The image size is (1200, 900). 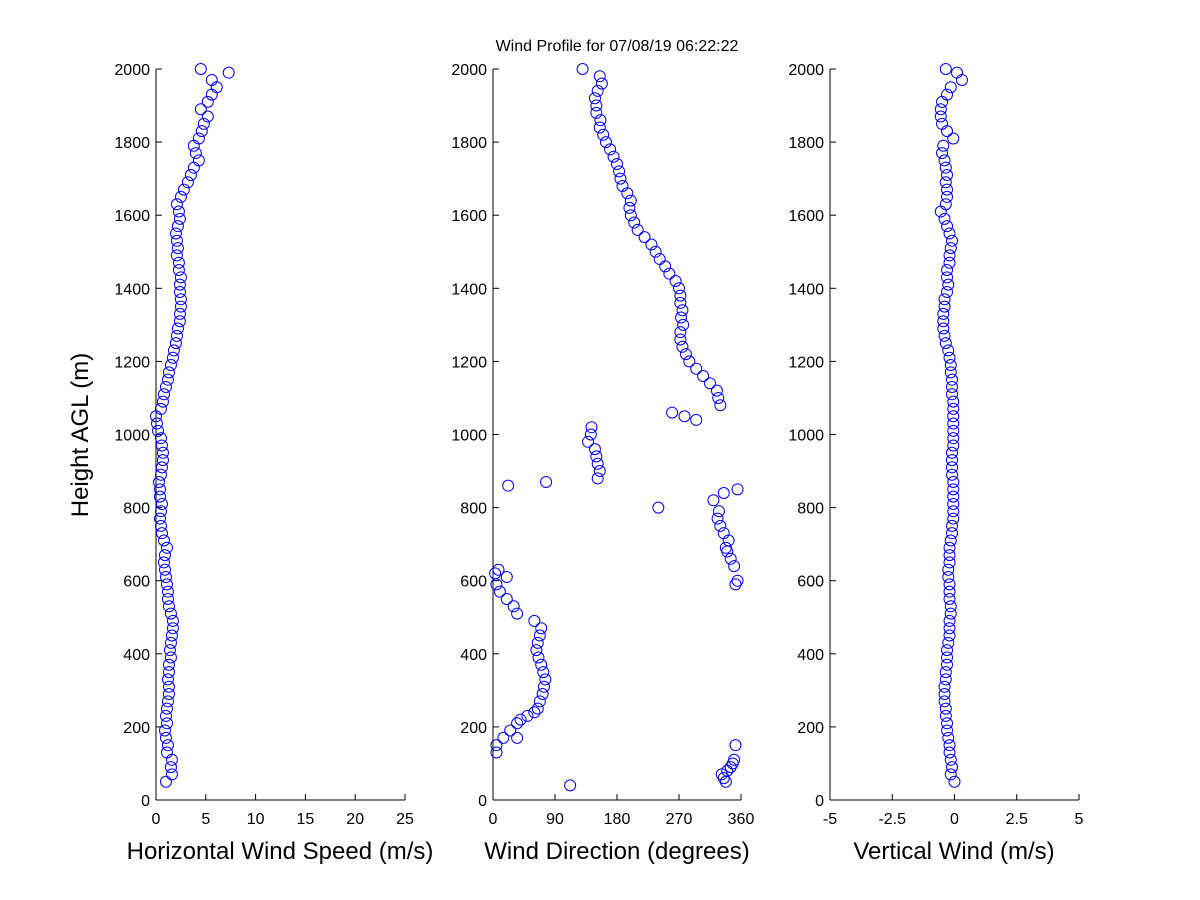 What do you see at coordinates (616, 851) in the screenshot?
I see `direction-x-axis-label: Wind Direction (degrees)` at bounding box center [616, 851].